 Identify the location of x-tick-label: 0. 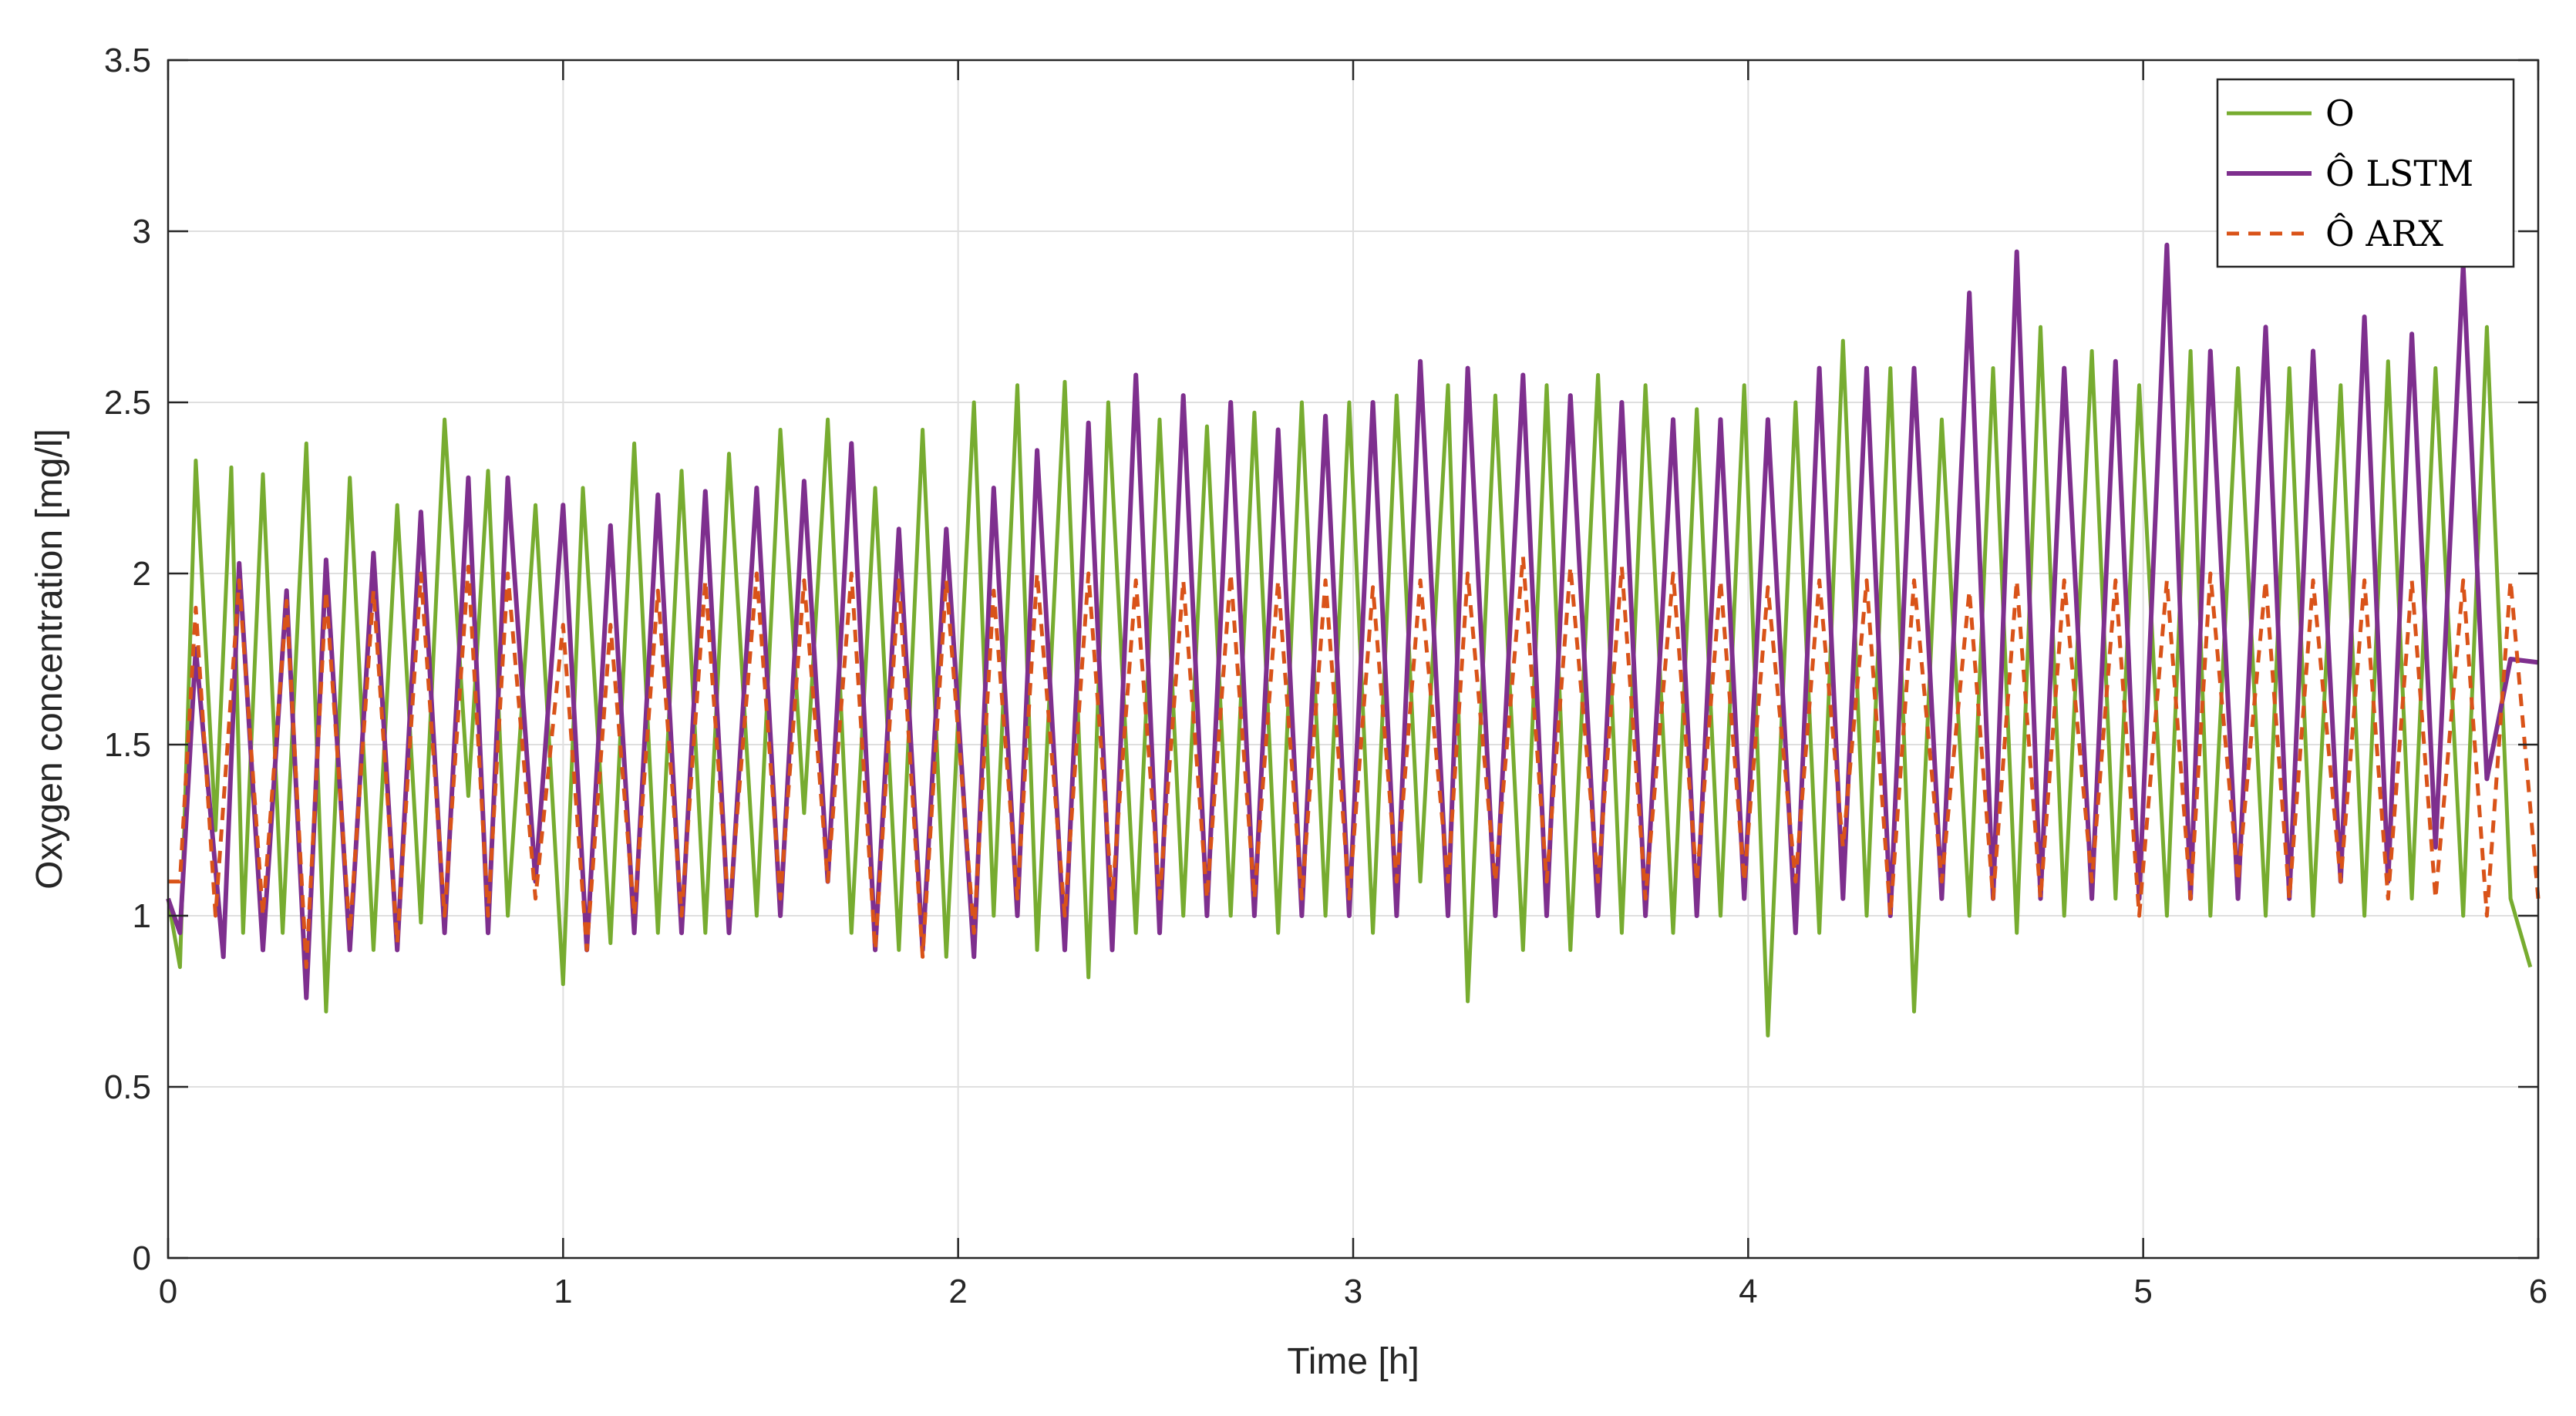
(168, 1291).